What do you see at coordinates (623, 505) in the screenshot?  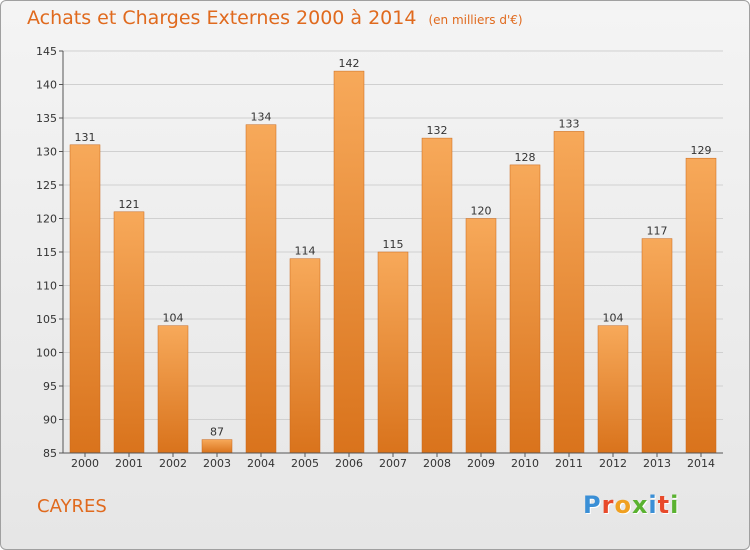 I see `logo-letter: o` at bounding box center [623, 505].